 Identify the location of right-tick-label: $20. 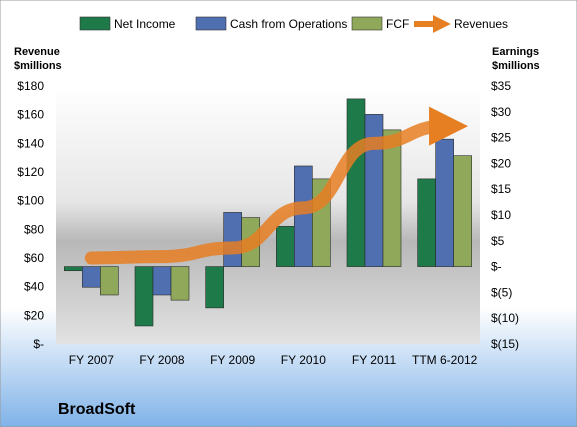
(501, 163).